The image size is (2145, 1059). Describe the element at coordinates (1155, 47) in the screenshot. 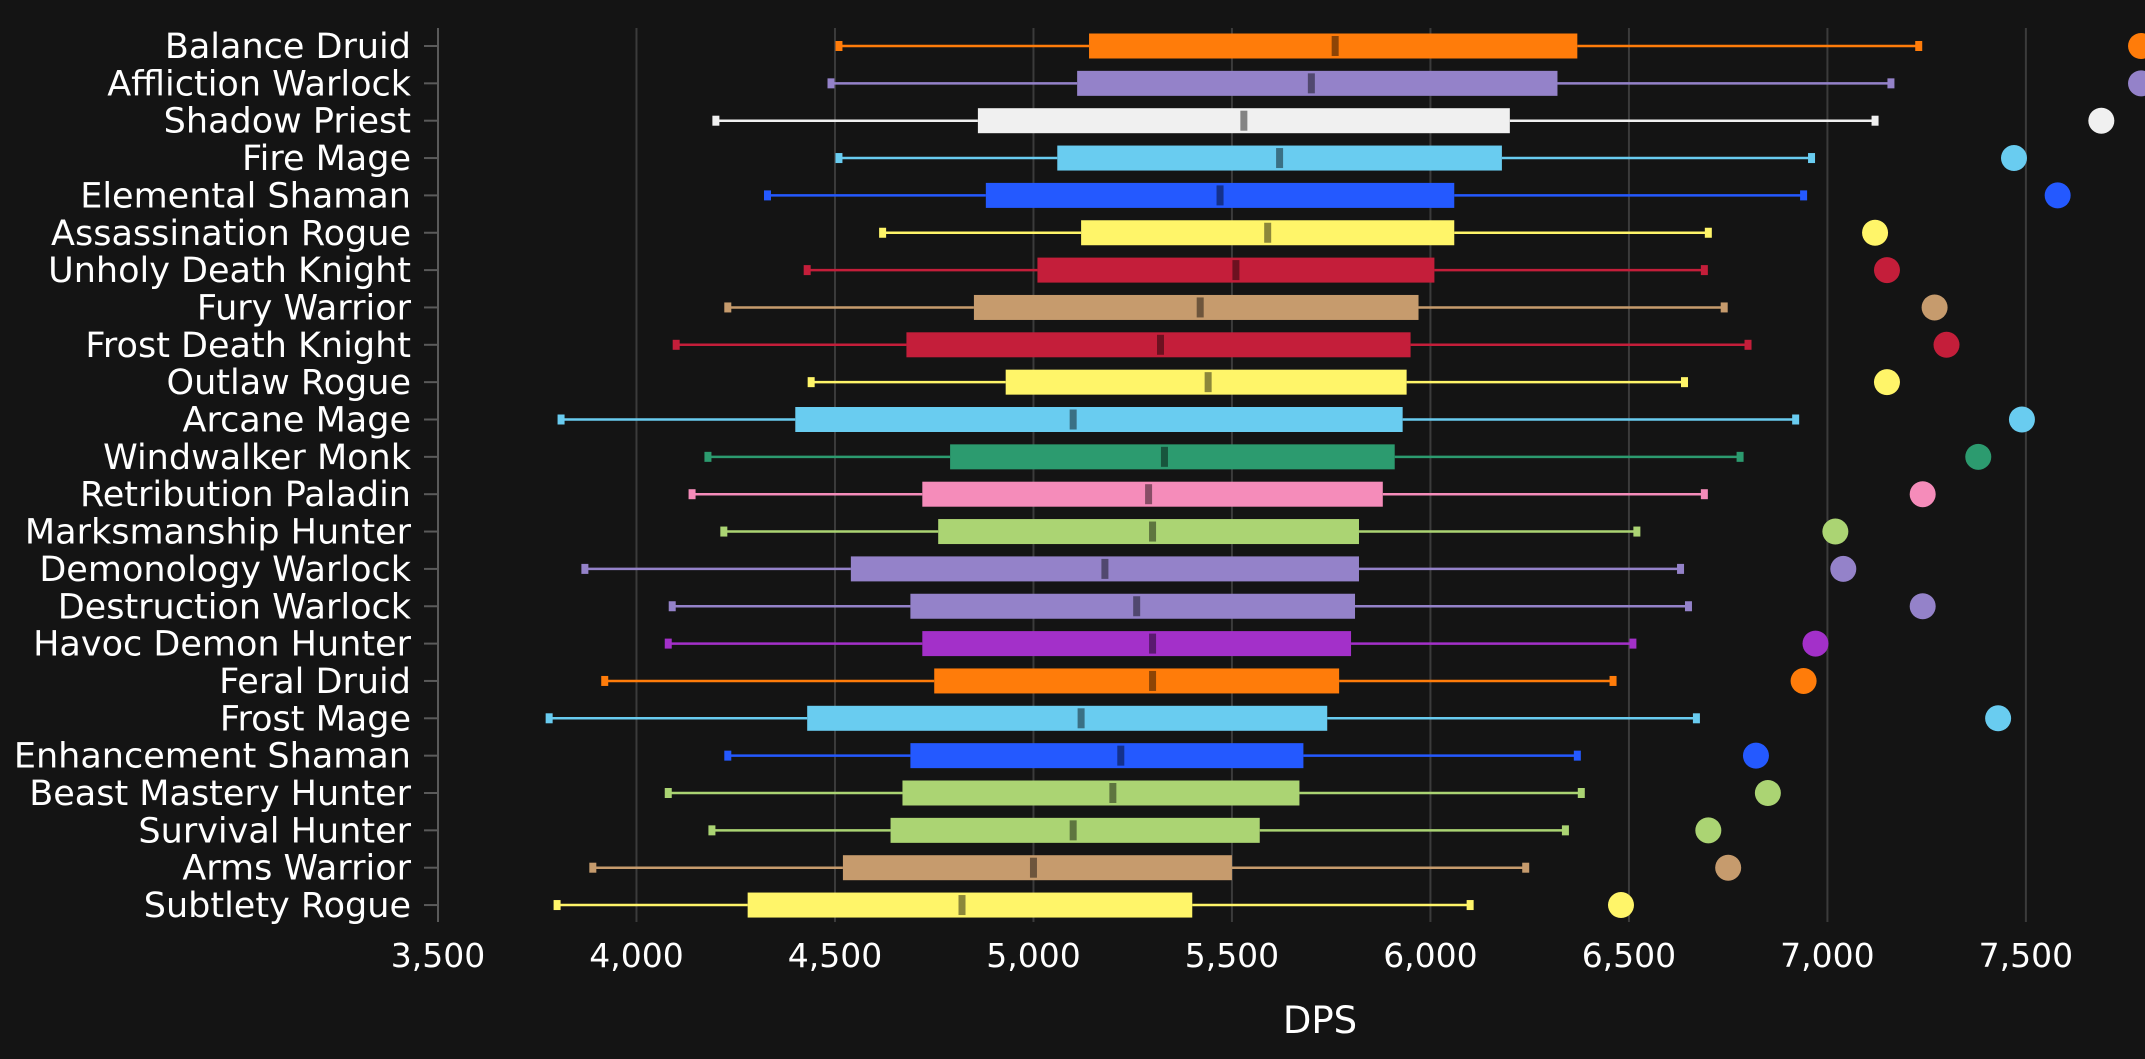

I see `box-row: Balance Druid` at that location.